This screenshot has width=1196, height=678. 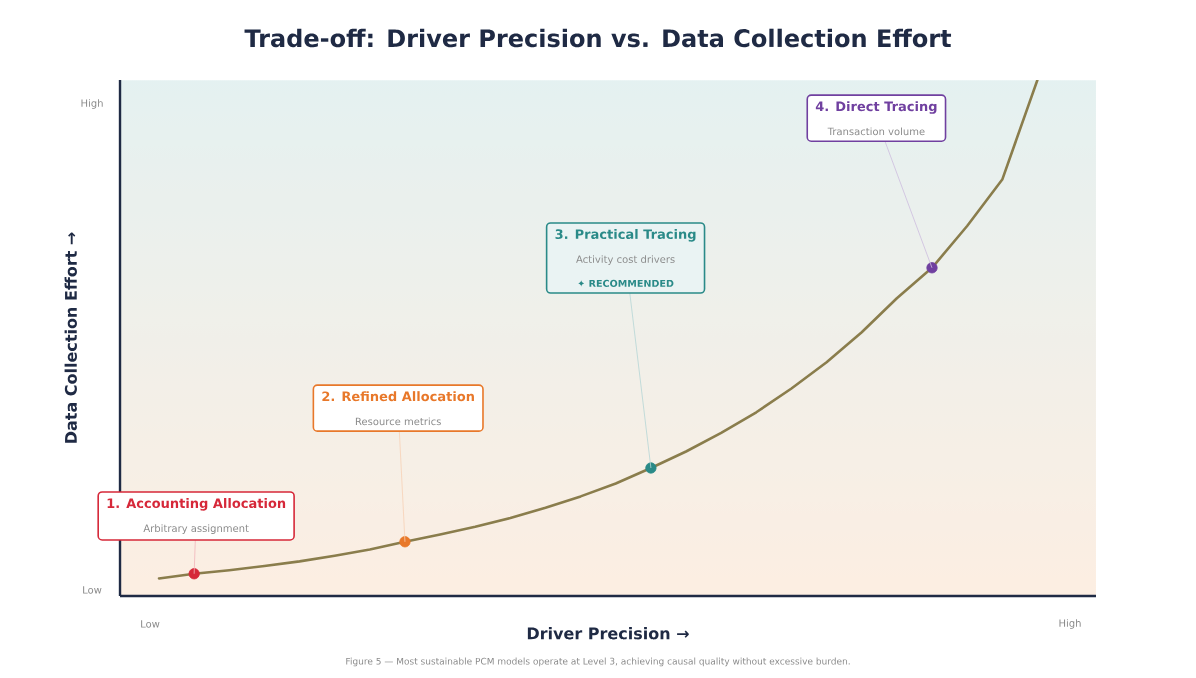 What do you see at coordinates (70, 337) in the screenshot?
I see `y-axis-title: Data Collection Effort →` at bounding box center [70, 337].